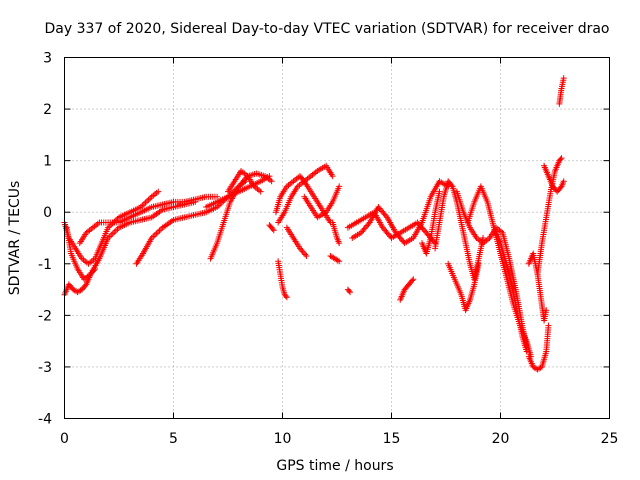 This screenshot has width=640, height=480. What do you see at coordinates (47, 162) in the screenshot?
I see `y-tick-label: 1` at bounding box center [47, 162].